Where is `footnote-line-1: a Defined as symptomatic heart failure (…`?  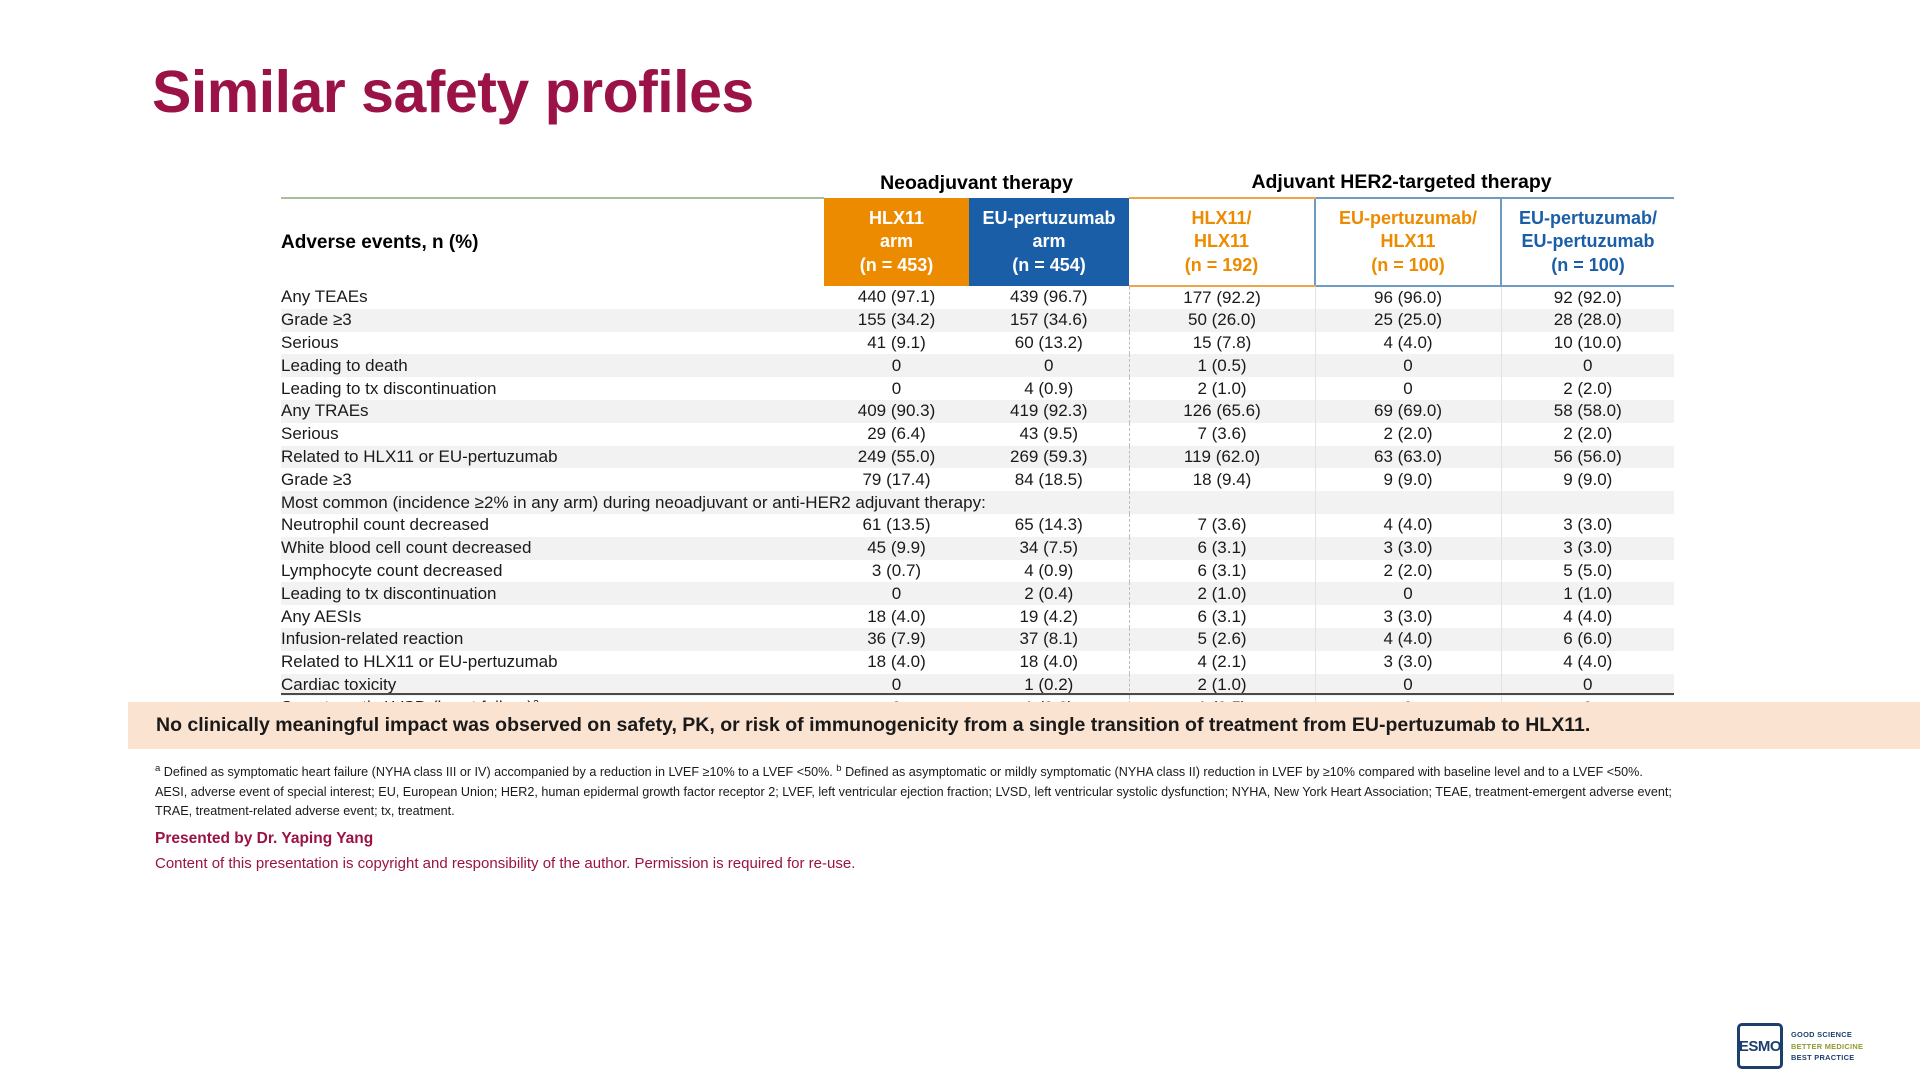
footnote-line-1: a Defined as symptomatic heart failure (… is located at coordinates (975, 772).